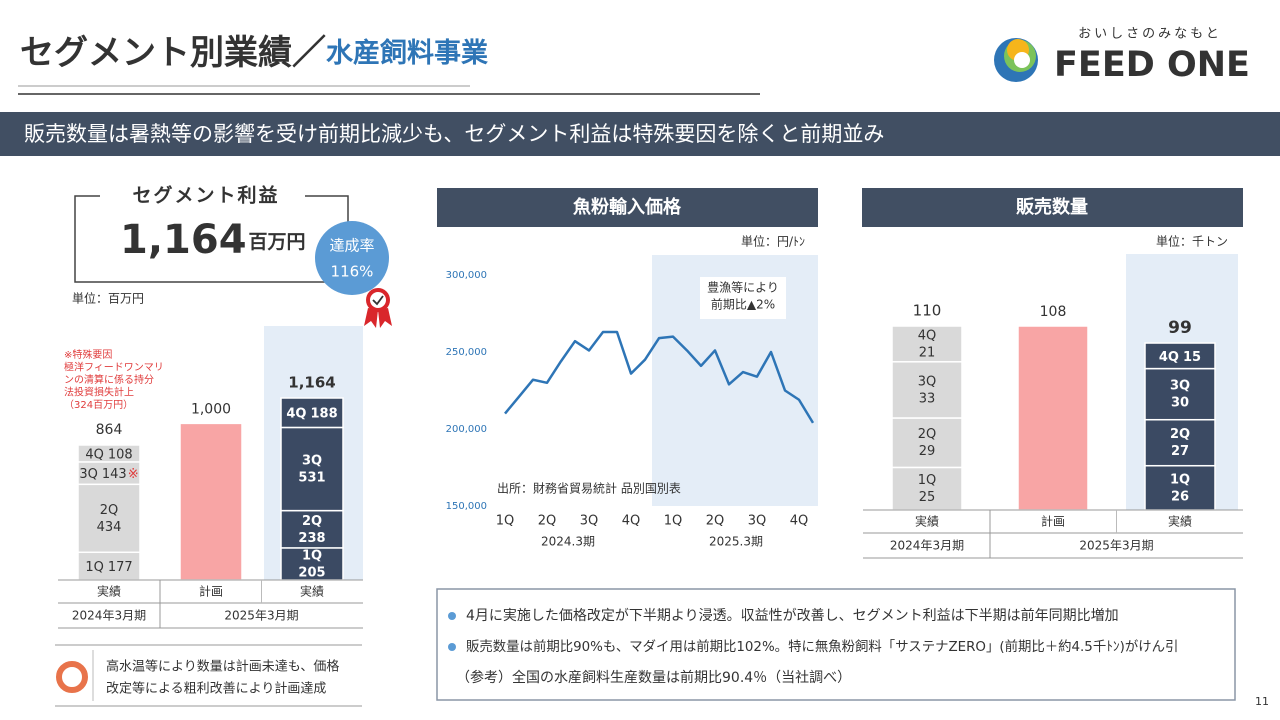 Image resolution: width=1280 pixels, height=720 pixels. Describe the element at coordinates (927, 398) in the screenshot. I see `segment-value: 33` at that location.